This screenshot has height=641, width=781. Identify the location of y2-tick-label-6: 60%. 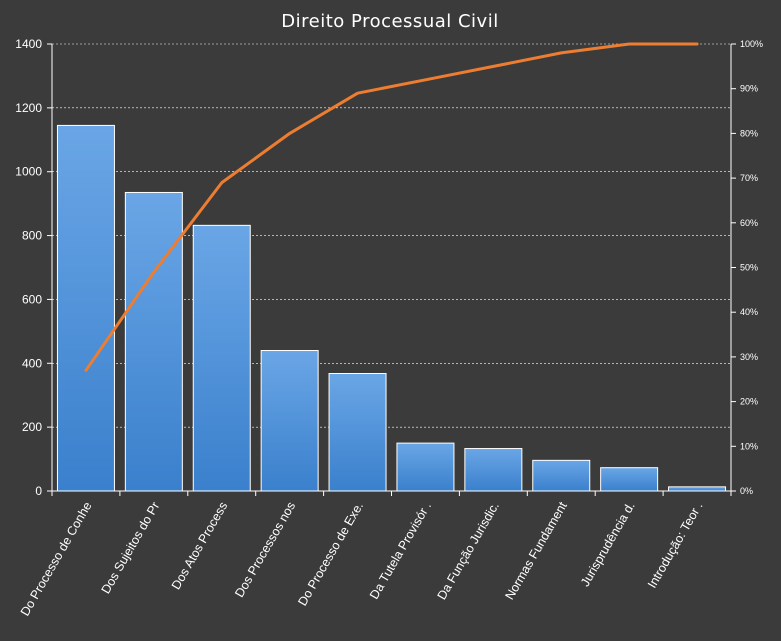
(749, 223).